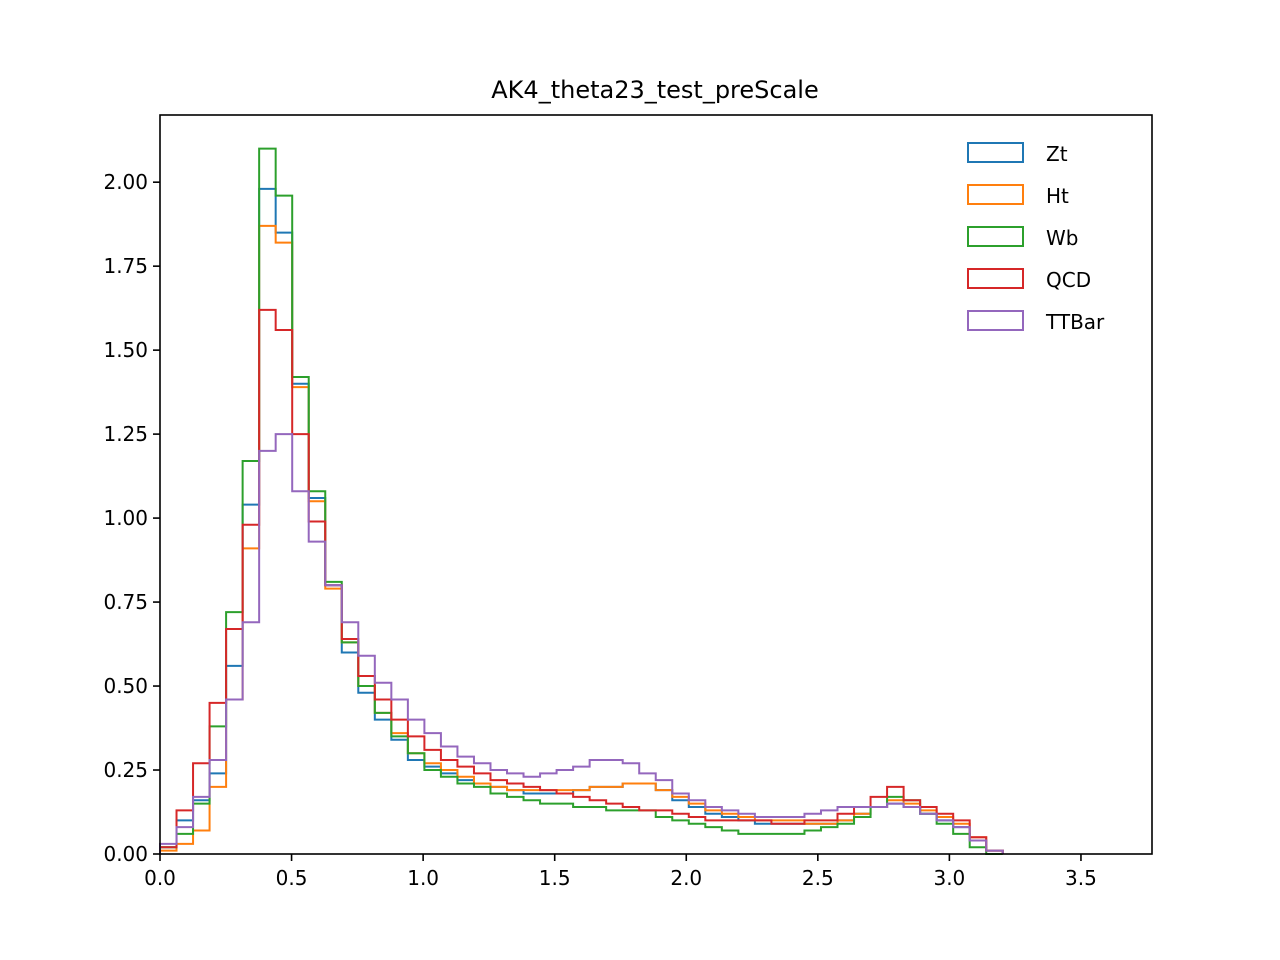  What do you see at coordinates (1062, 238) in the screenshot?
I see `legend-label: Wb` at bounding box center [1062, 238].